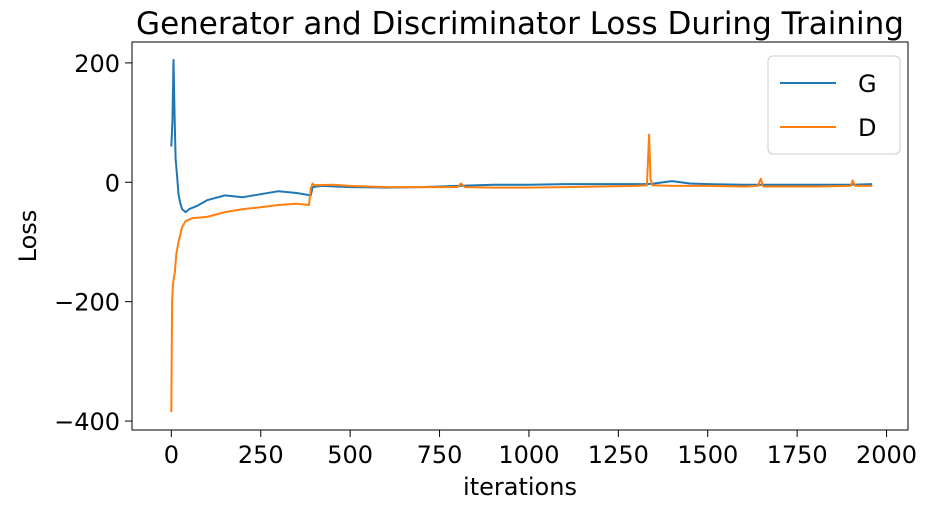 The image size is (940, 510). What do you see at coordinates (707, 455) in the screenshot?
I see `x-tick-label: 1500` at bounding box center [707, 455].